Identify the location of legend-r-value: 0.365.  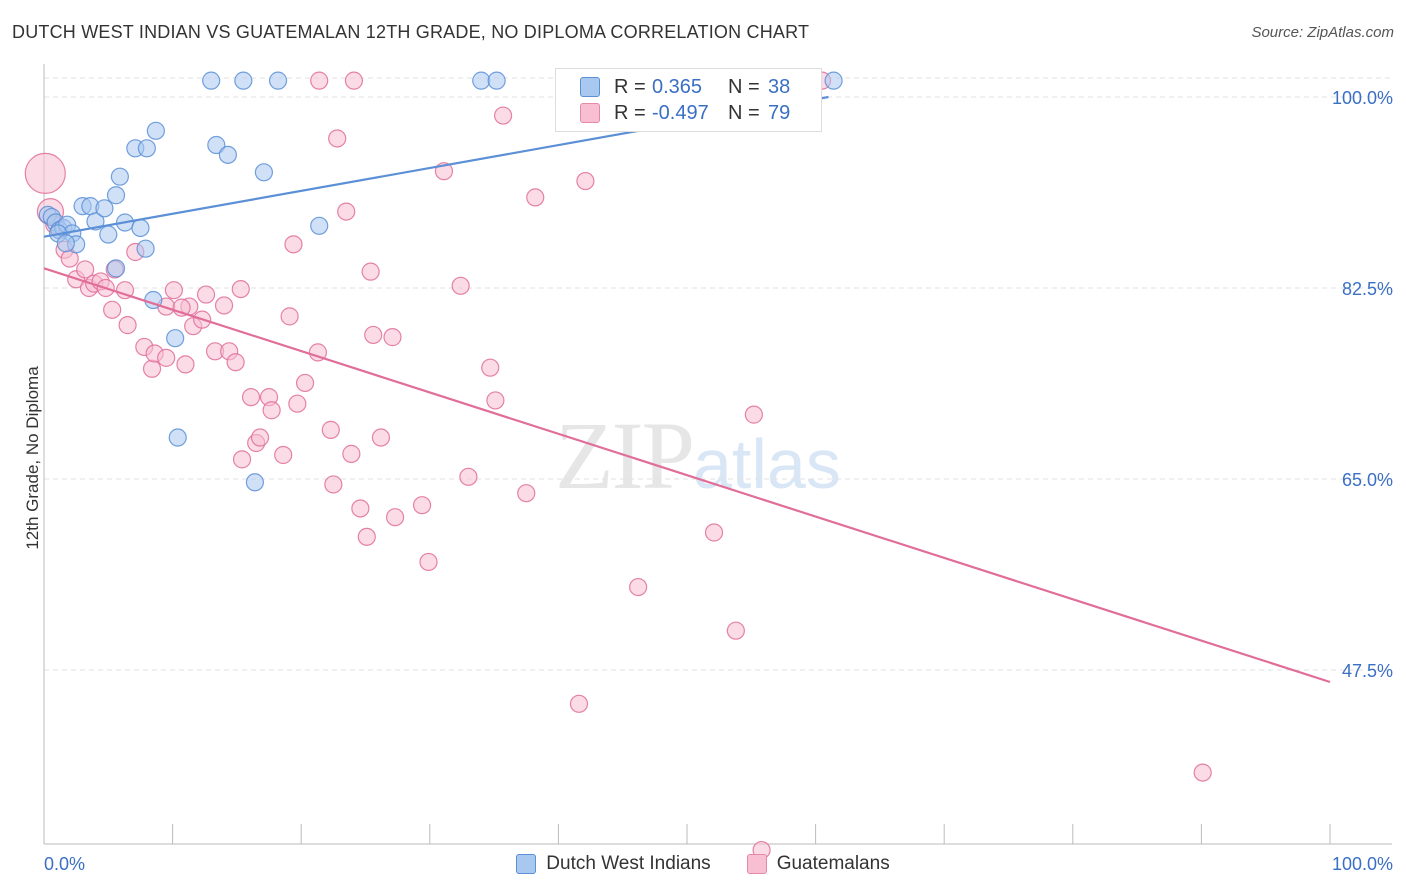
(677, 86).